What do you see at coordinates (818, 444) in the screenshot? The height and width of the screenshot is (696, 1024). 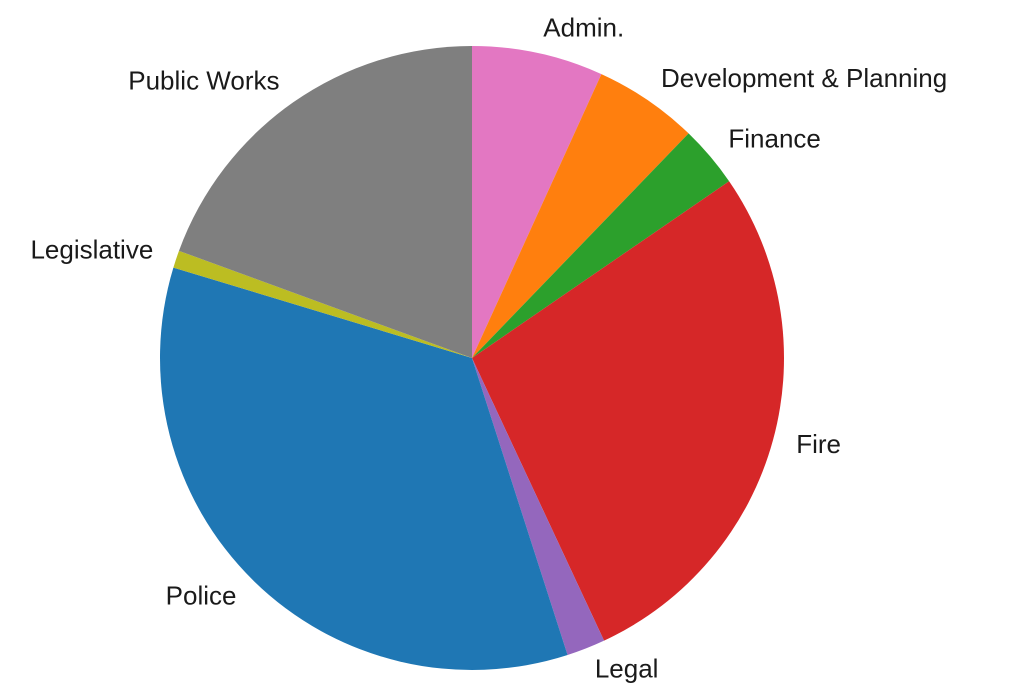 I see `slice-label: Fire` at bounding box center [818, 444].